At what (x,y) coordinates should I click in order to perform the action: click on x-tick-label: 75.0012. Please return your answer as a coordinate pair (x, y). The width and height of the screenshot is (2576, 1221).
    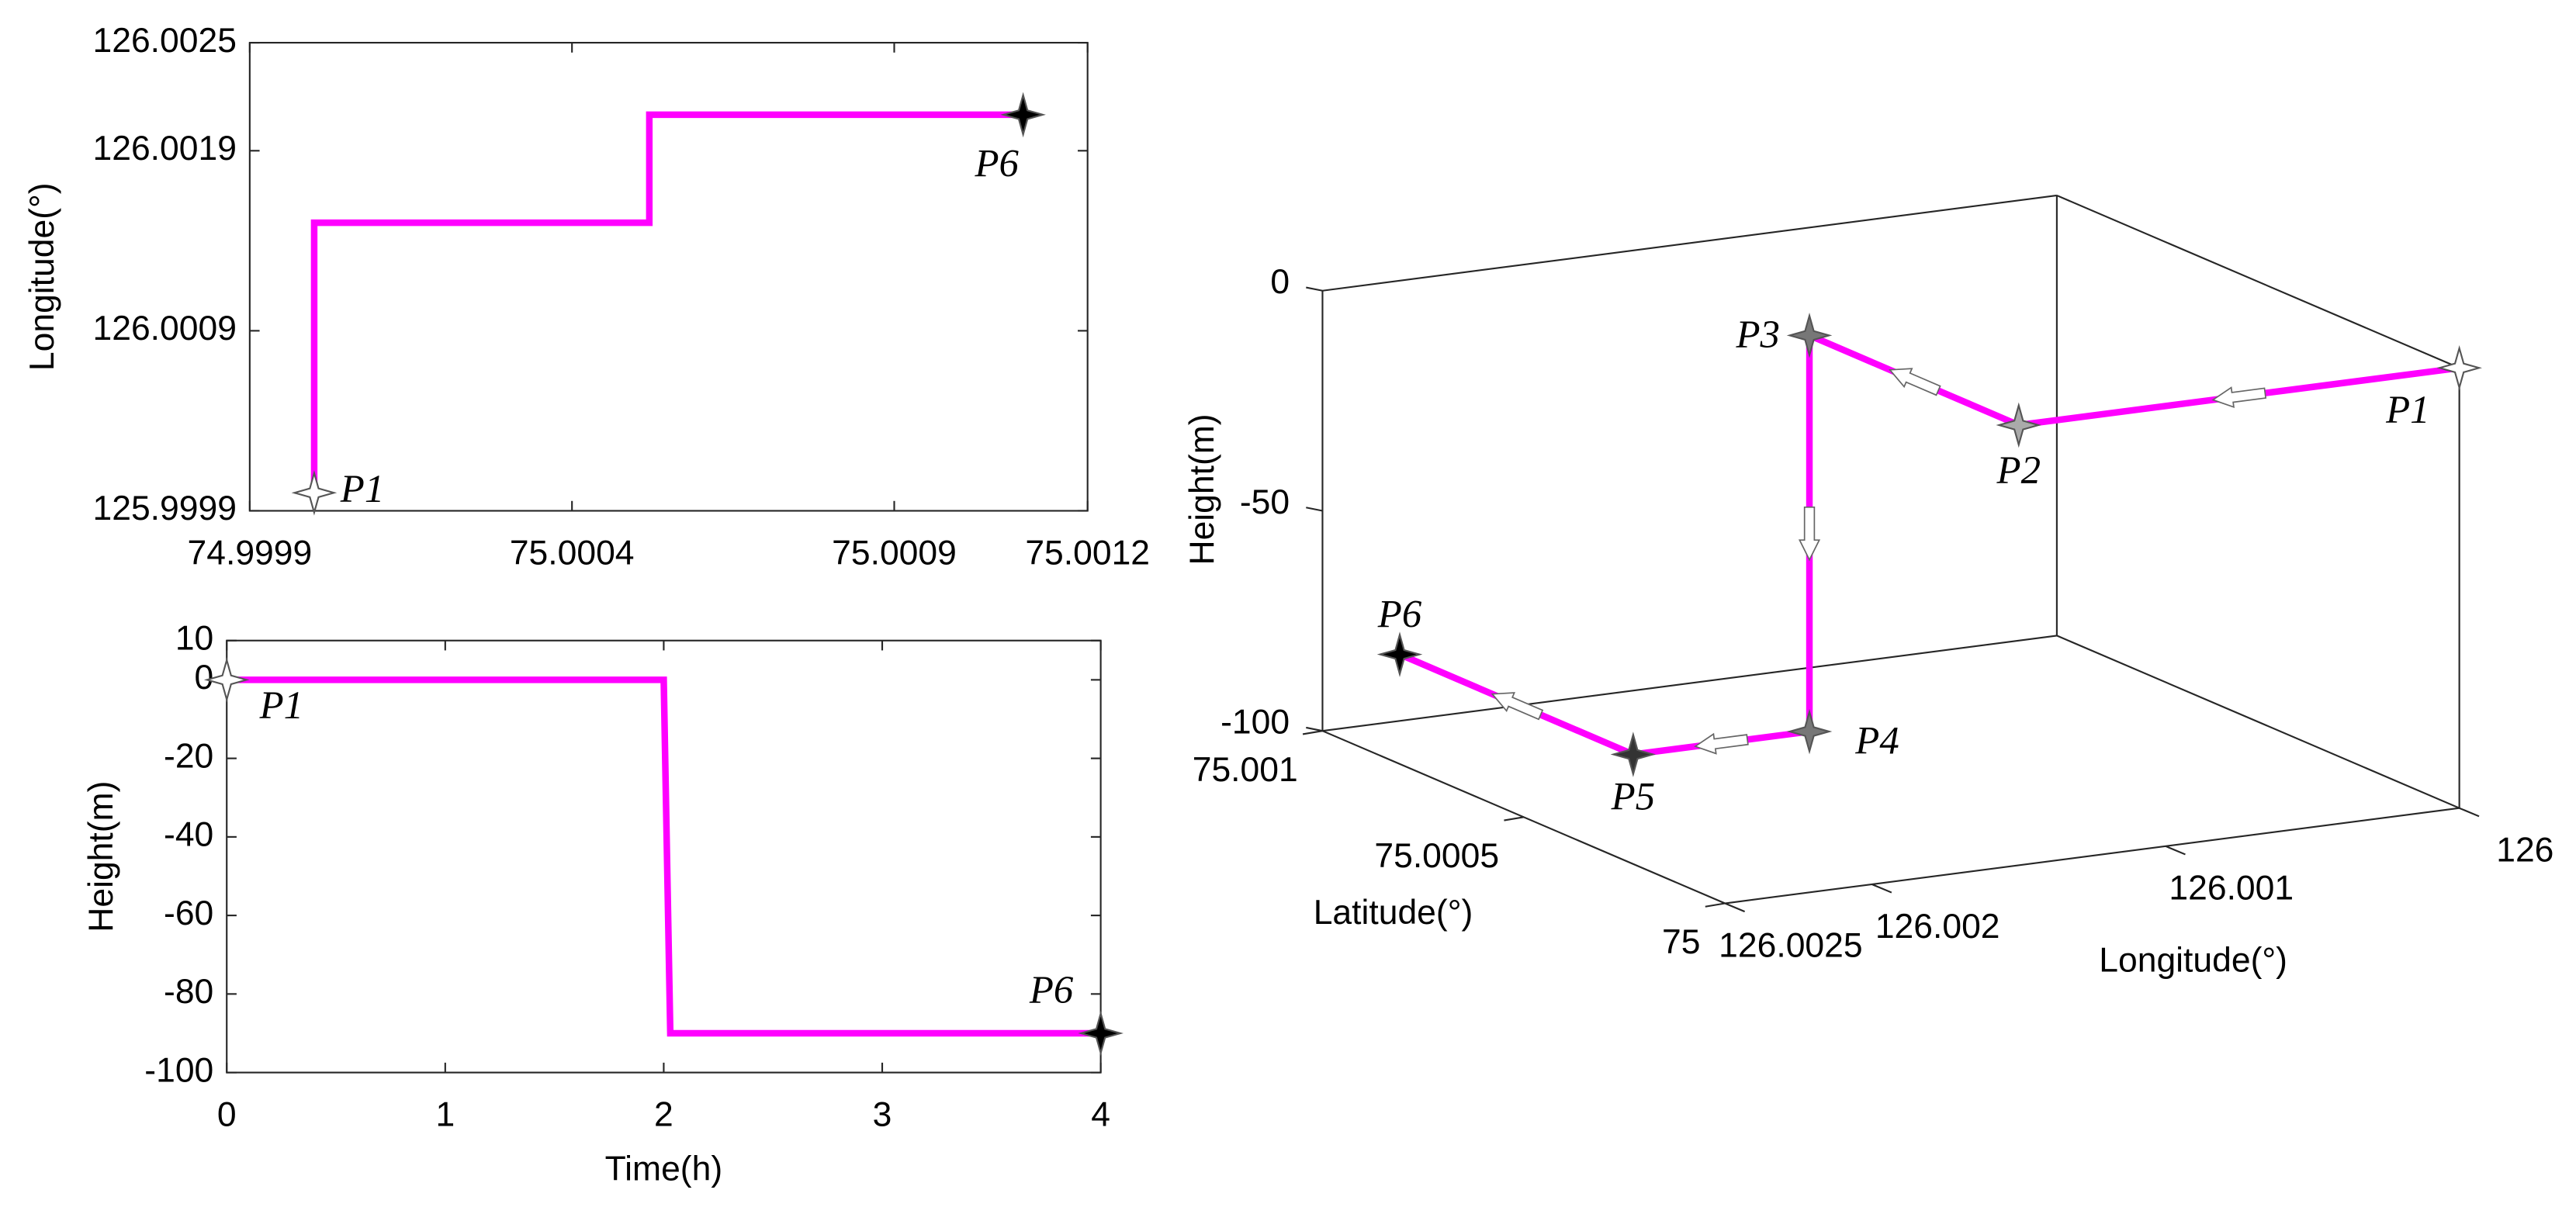
    Looking at the image, I should click on (1087, 553).